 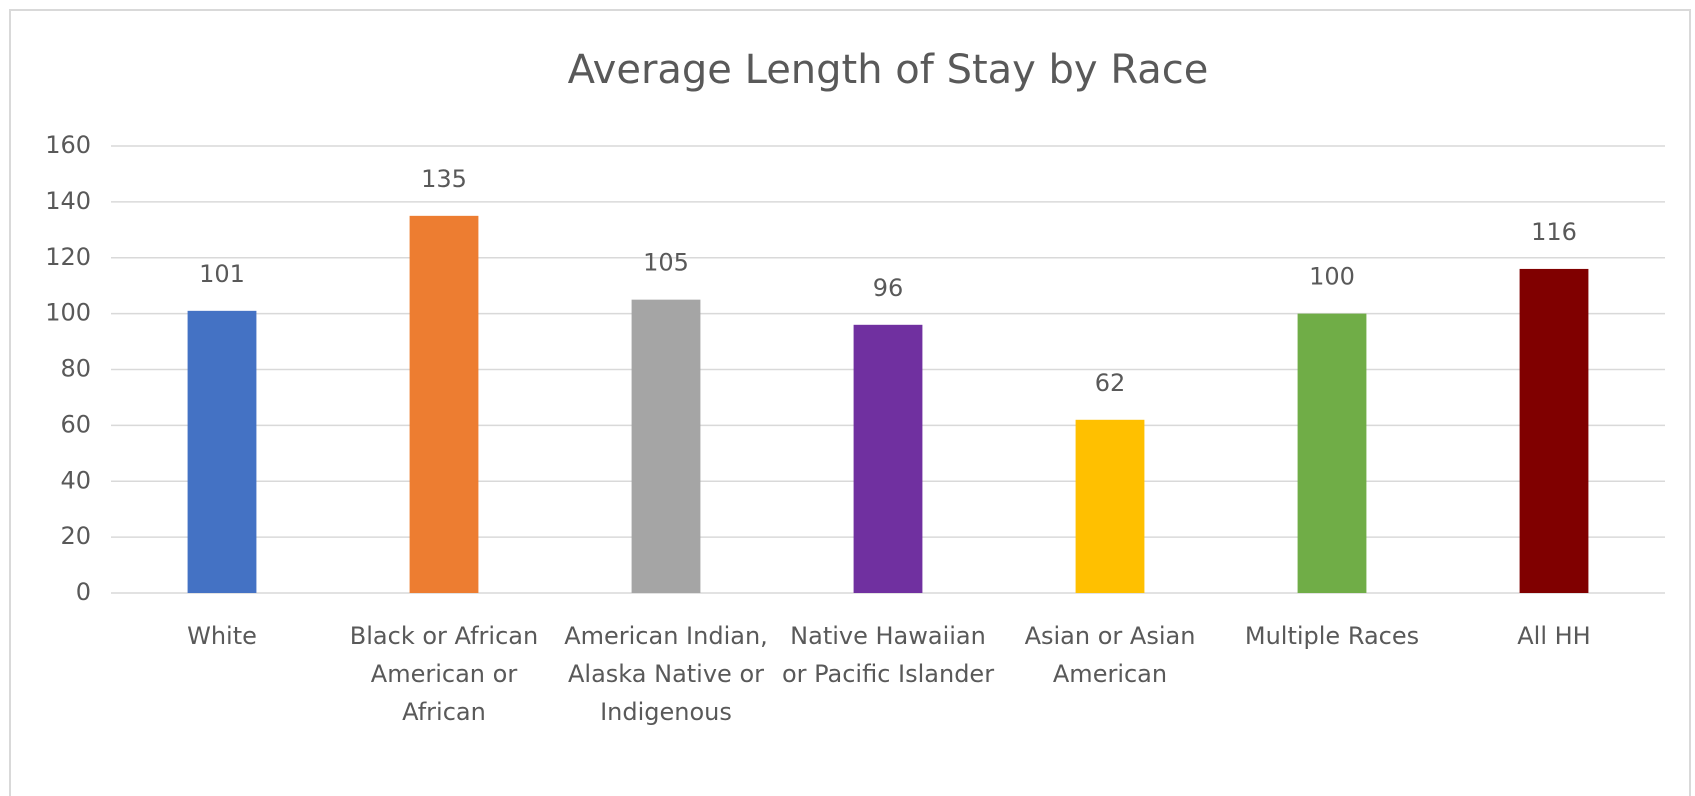 I want to click on x-tick-label-line: Alaska Native or, so click(x=666, y=674).